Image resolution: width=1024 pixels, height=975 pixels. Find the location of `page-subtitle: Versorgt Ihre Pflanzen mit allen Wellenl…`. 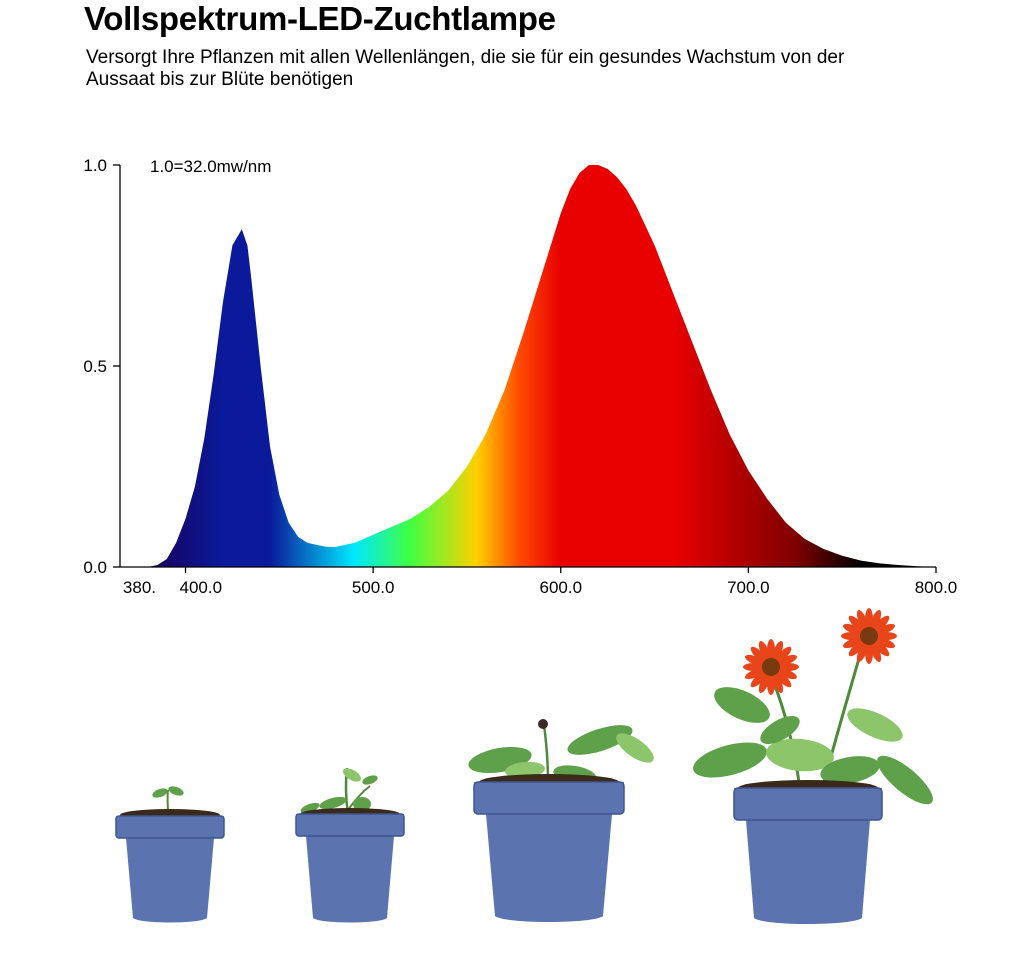

page-subtitle: Versorgt Ihre Pflanzen mit allen Wellenl… is located at coordinates (465, 68).